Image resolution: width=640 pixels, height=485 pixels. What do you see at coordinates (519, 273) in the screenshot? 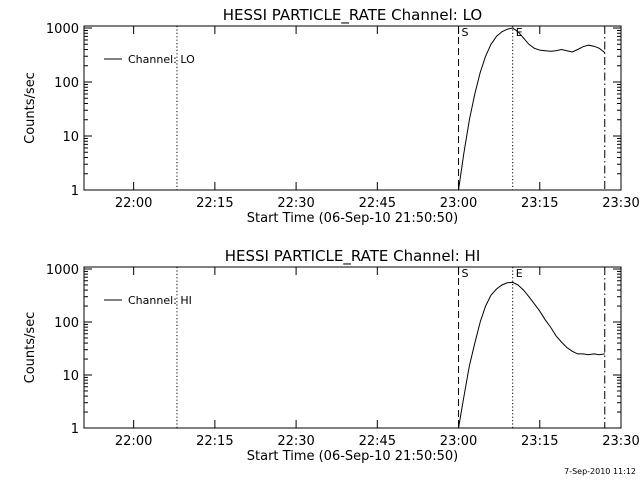
I see `event-line-label: E` at bounding box center [519, 273].